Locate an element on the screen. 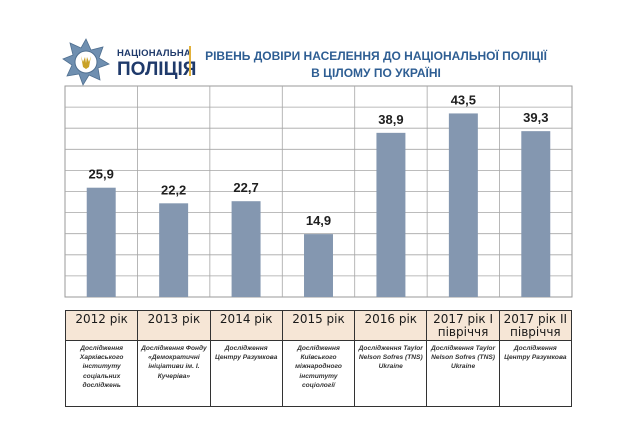 Image resolution: width=638 pixels, height=442 pixels. x-tick-label: 2017 рік І півріччя is located at coordinates (463, 325).